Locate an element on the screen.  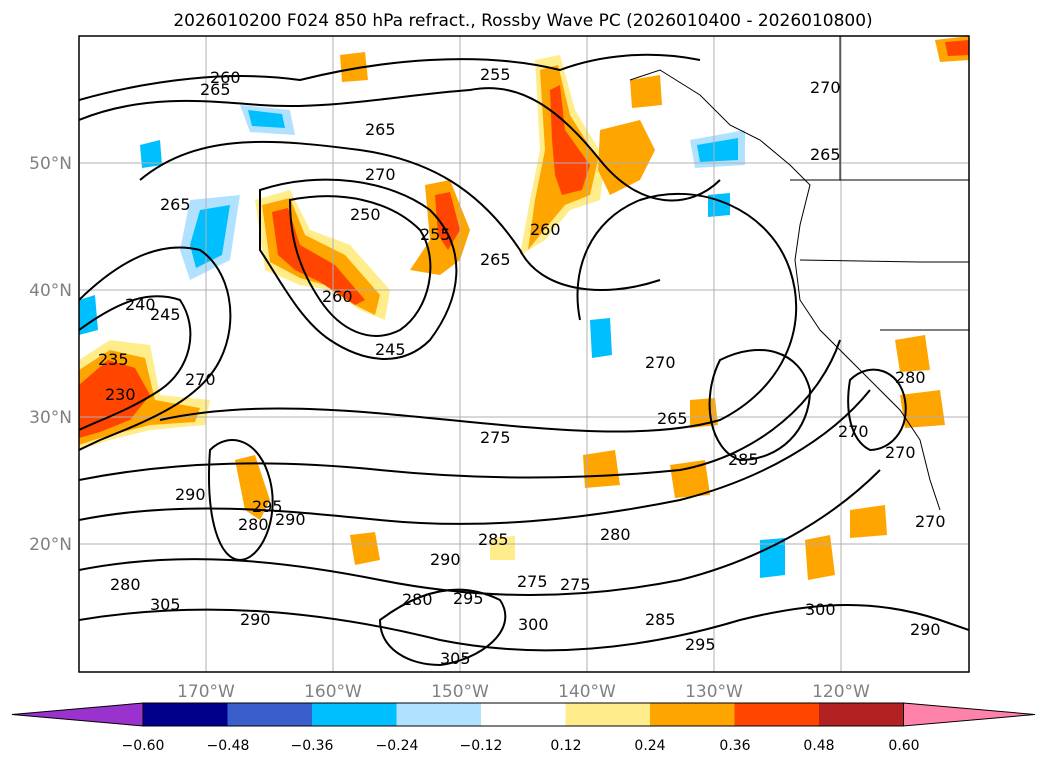
lon-label: 160°W is located at coordinates (333, 692).